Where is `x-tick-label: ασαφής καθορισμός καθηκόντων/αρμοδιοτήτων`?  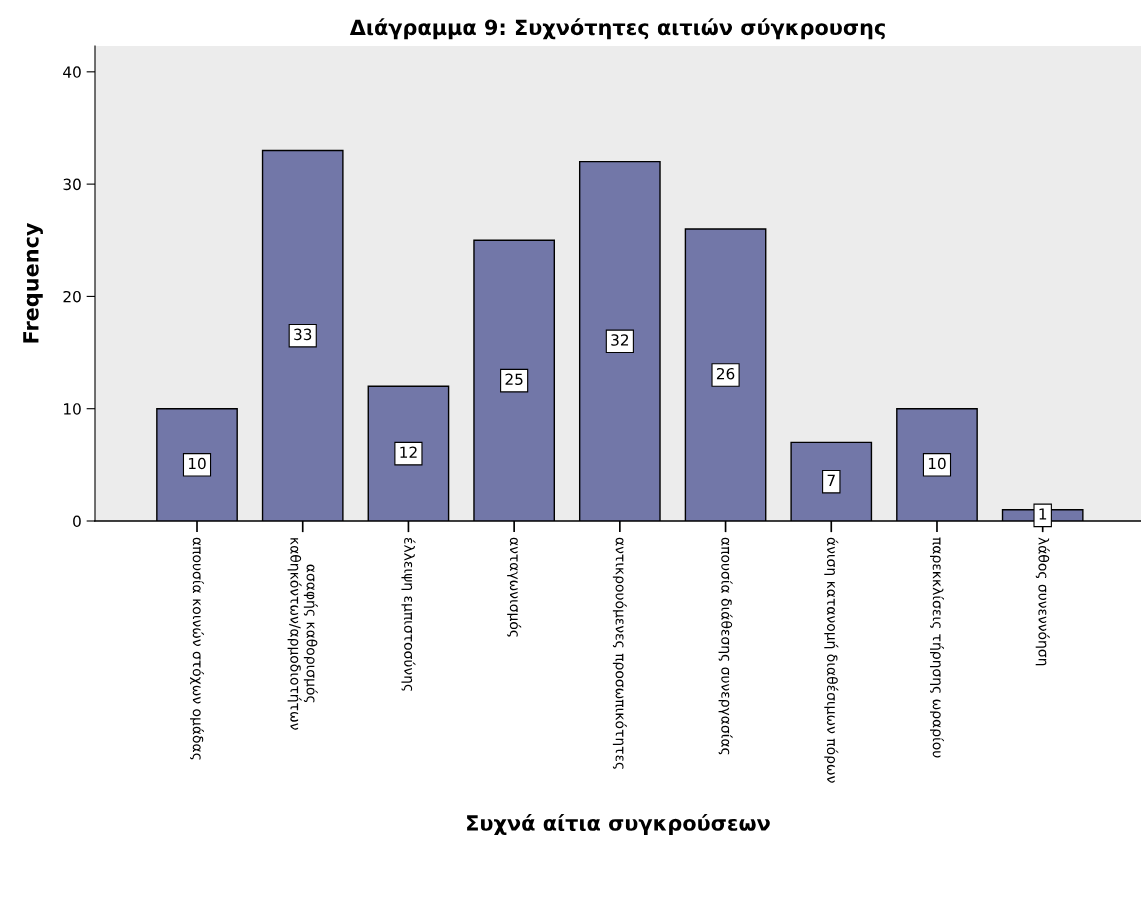
x-tick-label: ασαφής καθορισμός καθηκόντων/αρμοδιοτήτων is located at coordinates (302, 634).